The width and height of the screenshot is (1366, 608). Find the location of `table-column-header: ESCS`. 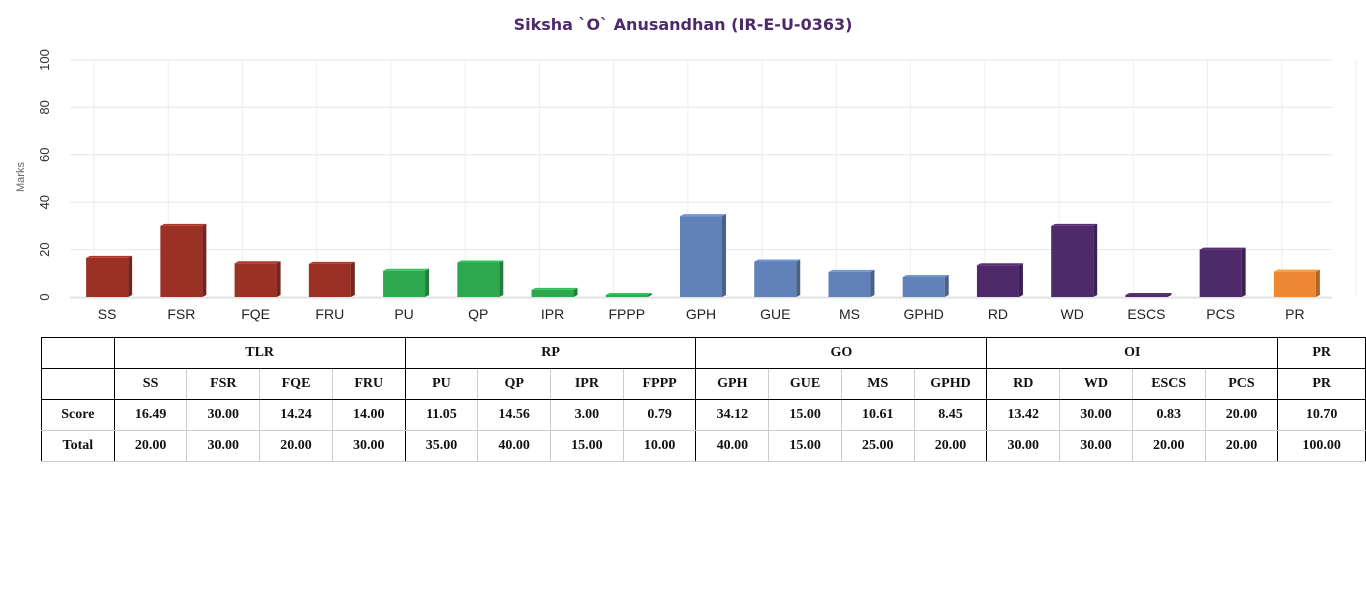

table-column-header: ESCS is located at coordinates (1168, 384).